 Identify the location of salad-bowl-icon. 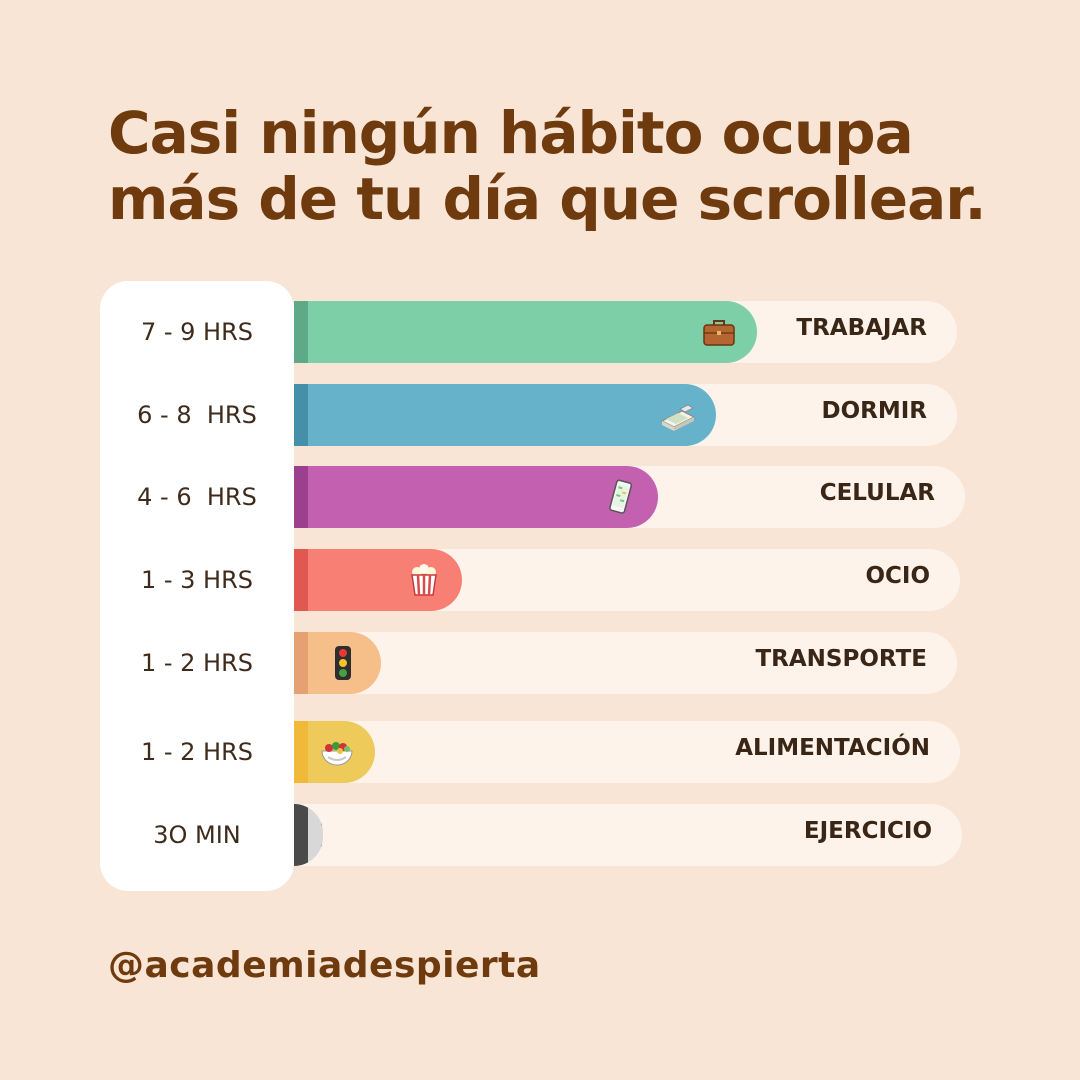
(337, 752).